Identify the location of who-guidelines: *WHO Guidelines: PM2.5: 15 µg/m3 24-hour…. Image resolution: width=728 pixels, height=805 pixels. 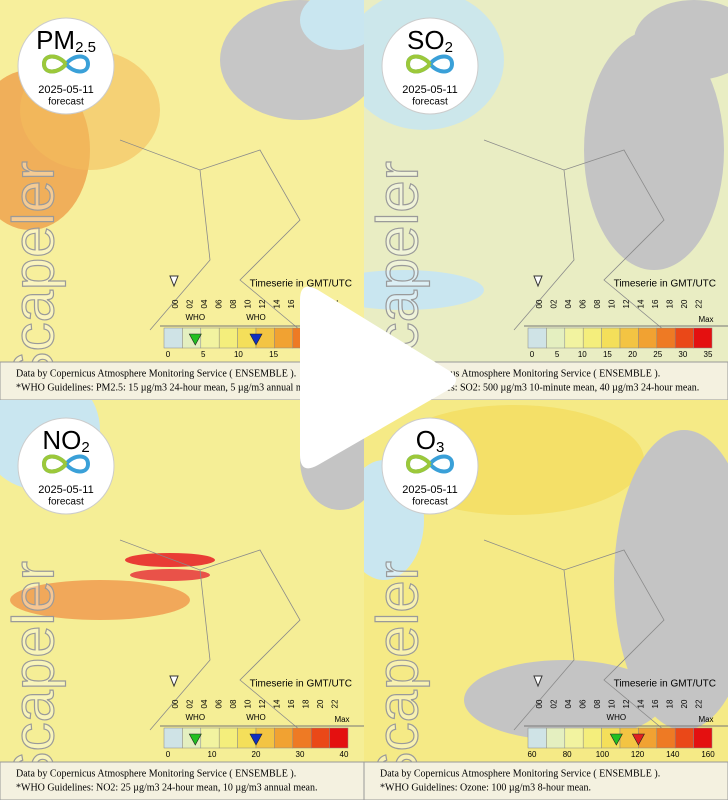
(168, 387).